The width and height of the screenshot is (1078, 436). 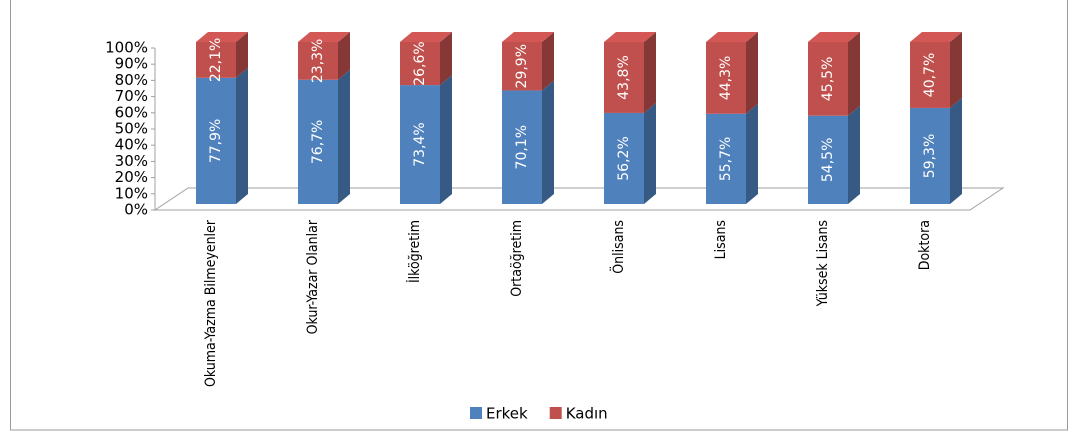 I want to click on value-label: 22,1%, so click(x=216, y=60).